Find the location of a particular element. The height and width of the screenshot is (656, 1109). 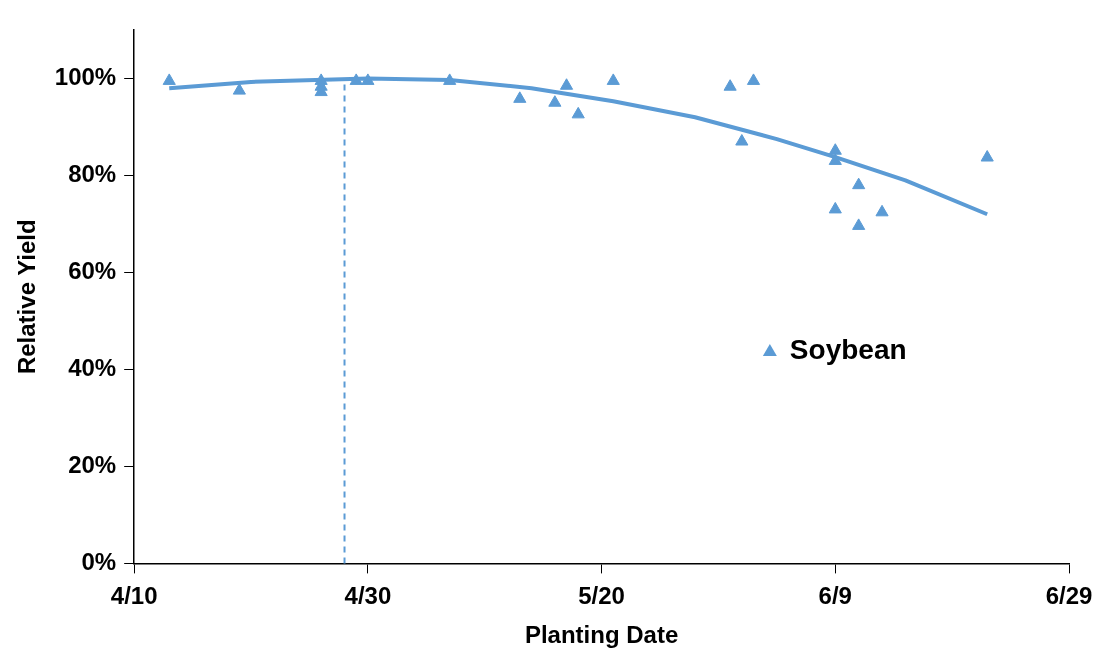

x-tick-label: 6/29 is located at coordinates (1069, 596).